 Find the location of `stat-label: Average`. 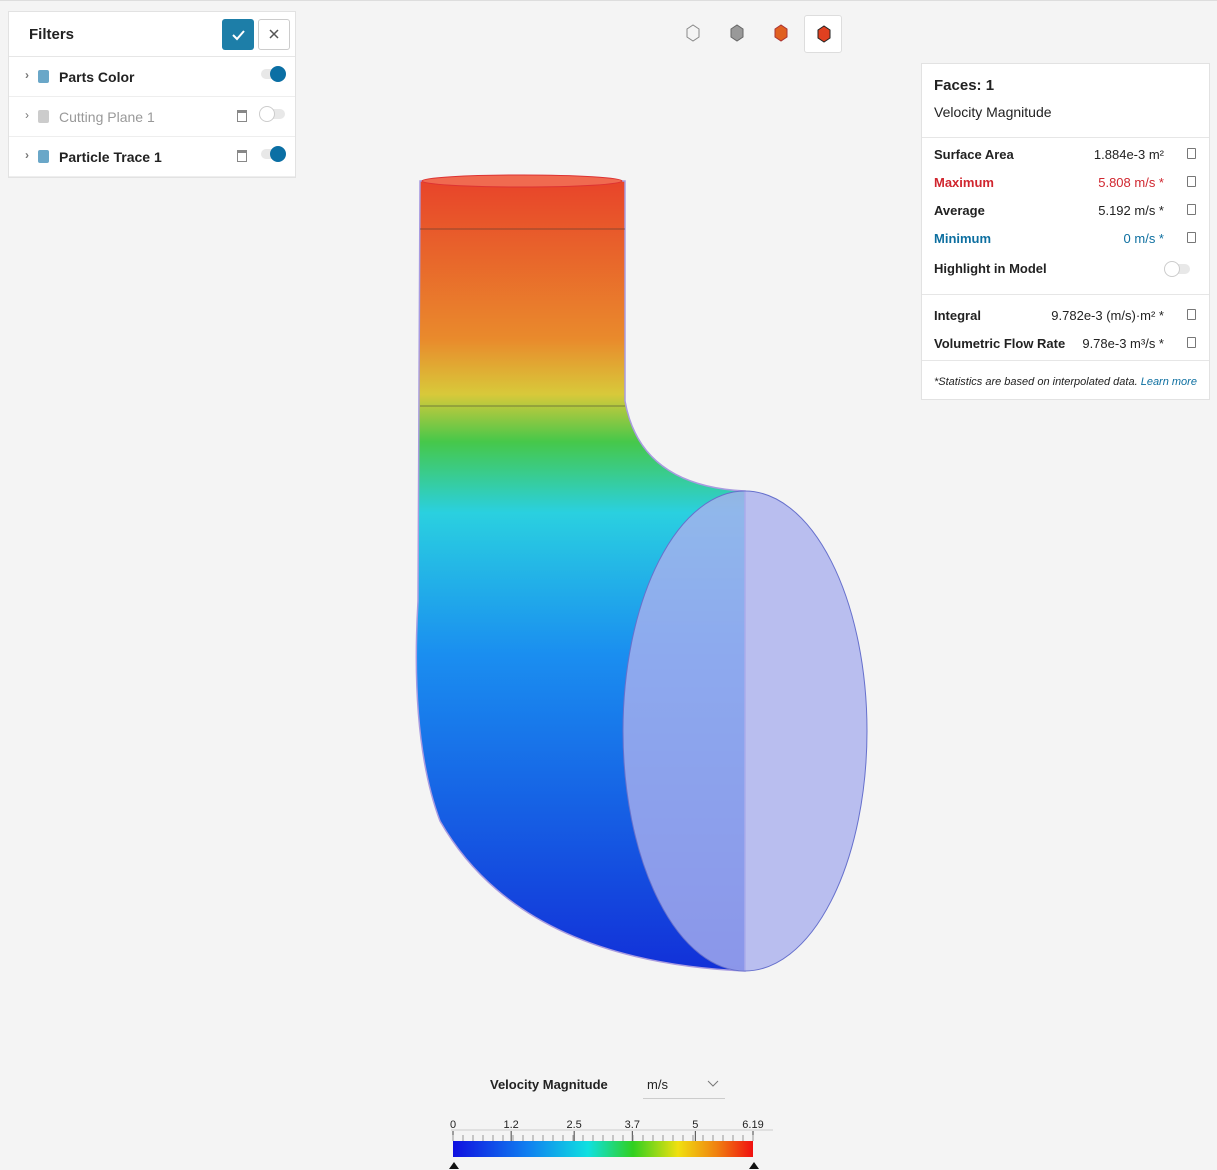

stat-label: Average is located at coordinates (959, 210).